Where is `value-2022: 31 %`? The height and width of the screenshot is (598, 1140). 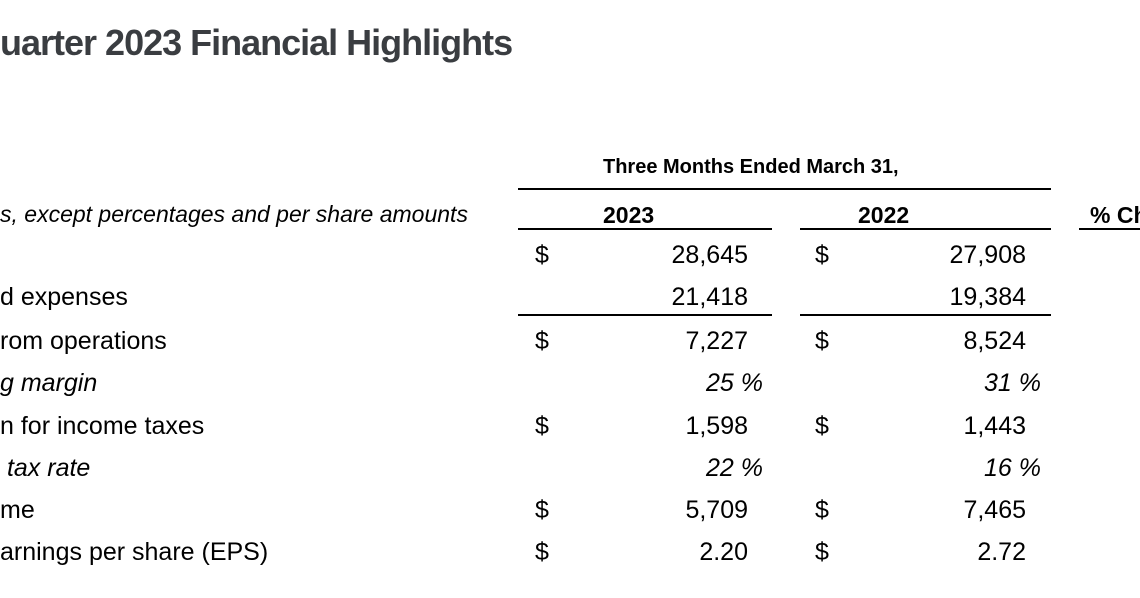
value-2022: 31 % is located at coordinates (1012, 383).